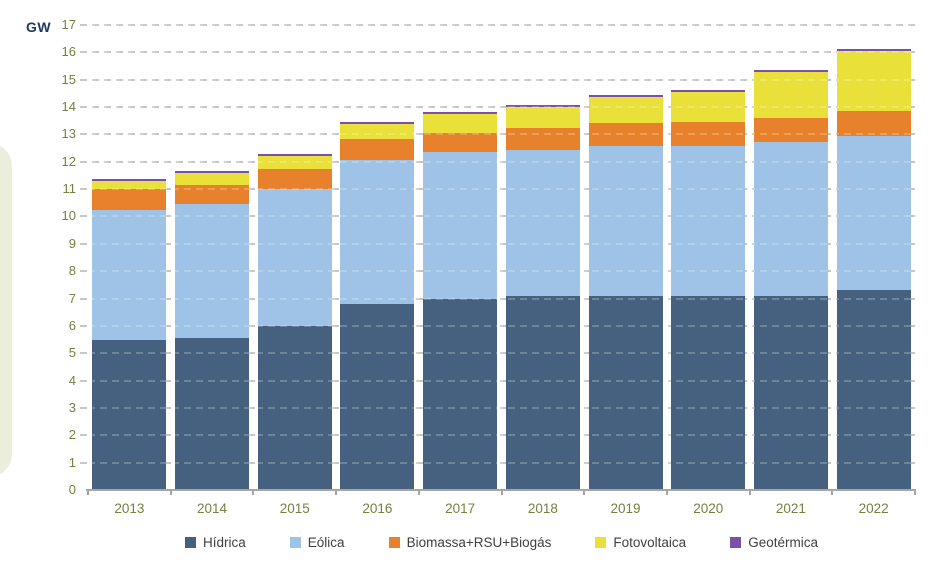 The height and width of the screenshot is (565, 935). What do you see at coordinates (873, 81) in the screenshot?
I see `bar-segment-fotovoltaica-2022` at bounding box center [873, 81].